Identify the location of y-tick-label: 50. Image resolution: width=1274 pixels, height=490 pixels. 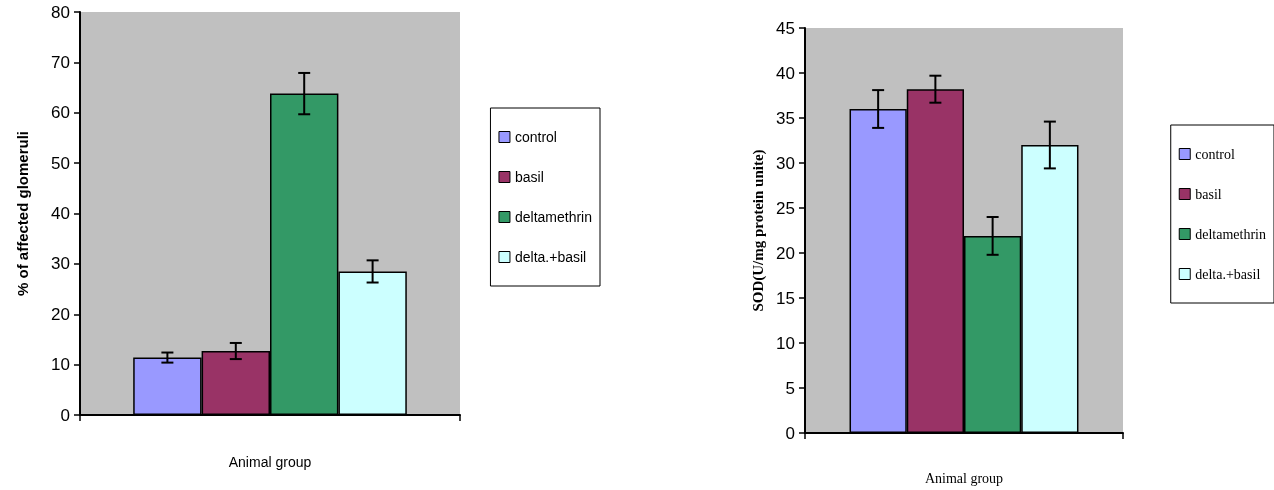
(60, 163).